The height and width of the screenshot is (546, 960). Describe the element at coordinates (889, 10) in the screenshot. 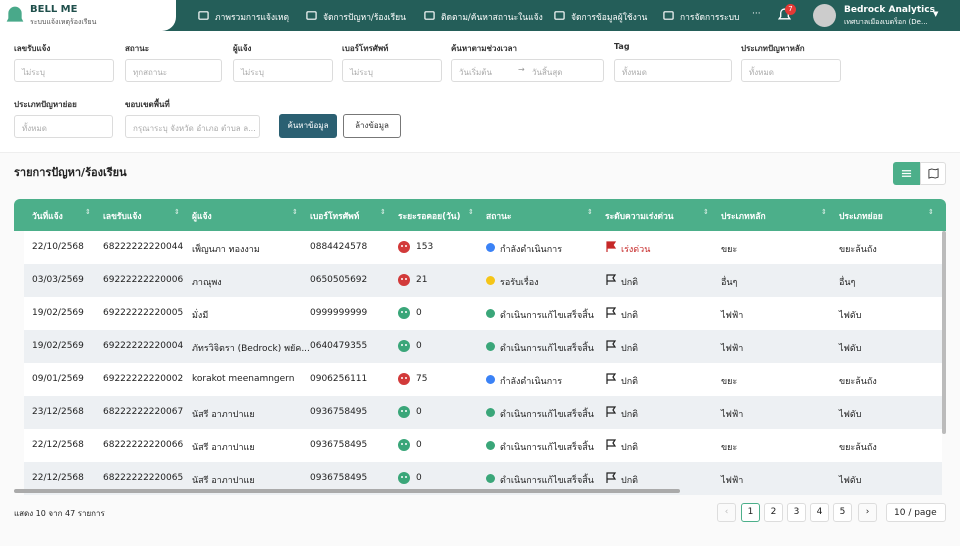

I see `user-name: Bedrock Analytics` at that location.